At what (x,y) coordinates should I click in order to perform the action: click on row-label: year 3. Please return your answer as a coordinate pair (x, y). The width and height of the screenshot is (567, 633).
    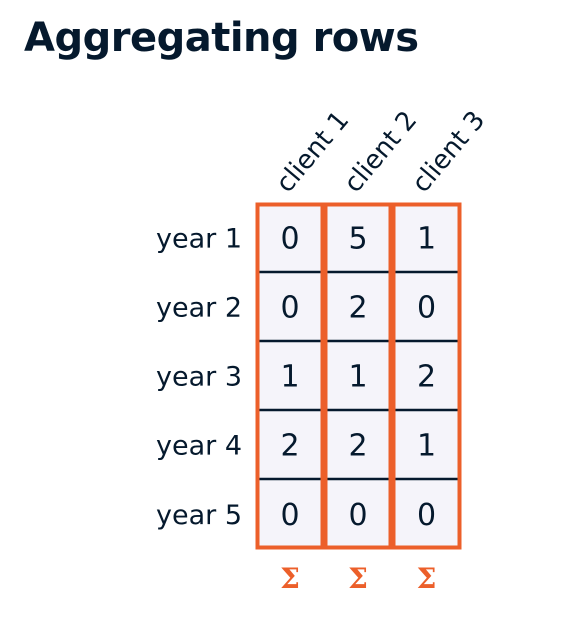
    Looking at the image, I should click on (199, 377).